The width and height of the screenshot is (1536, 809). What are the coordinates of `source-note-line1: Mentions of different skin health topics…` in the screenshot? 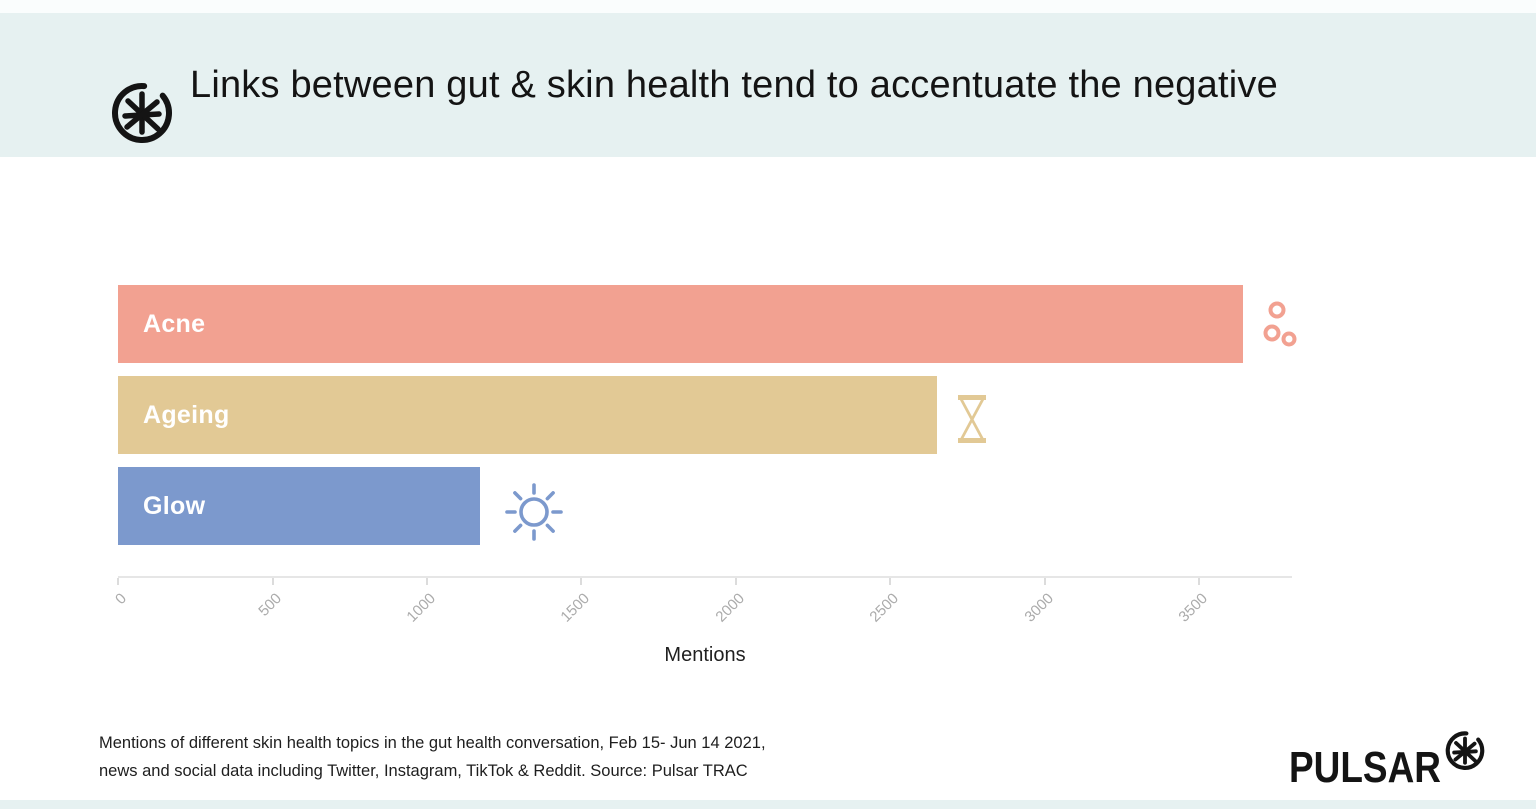 It's located at (432, 743).